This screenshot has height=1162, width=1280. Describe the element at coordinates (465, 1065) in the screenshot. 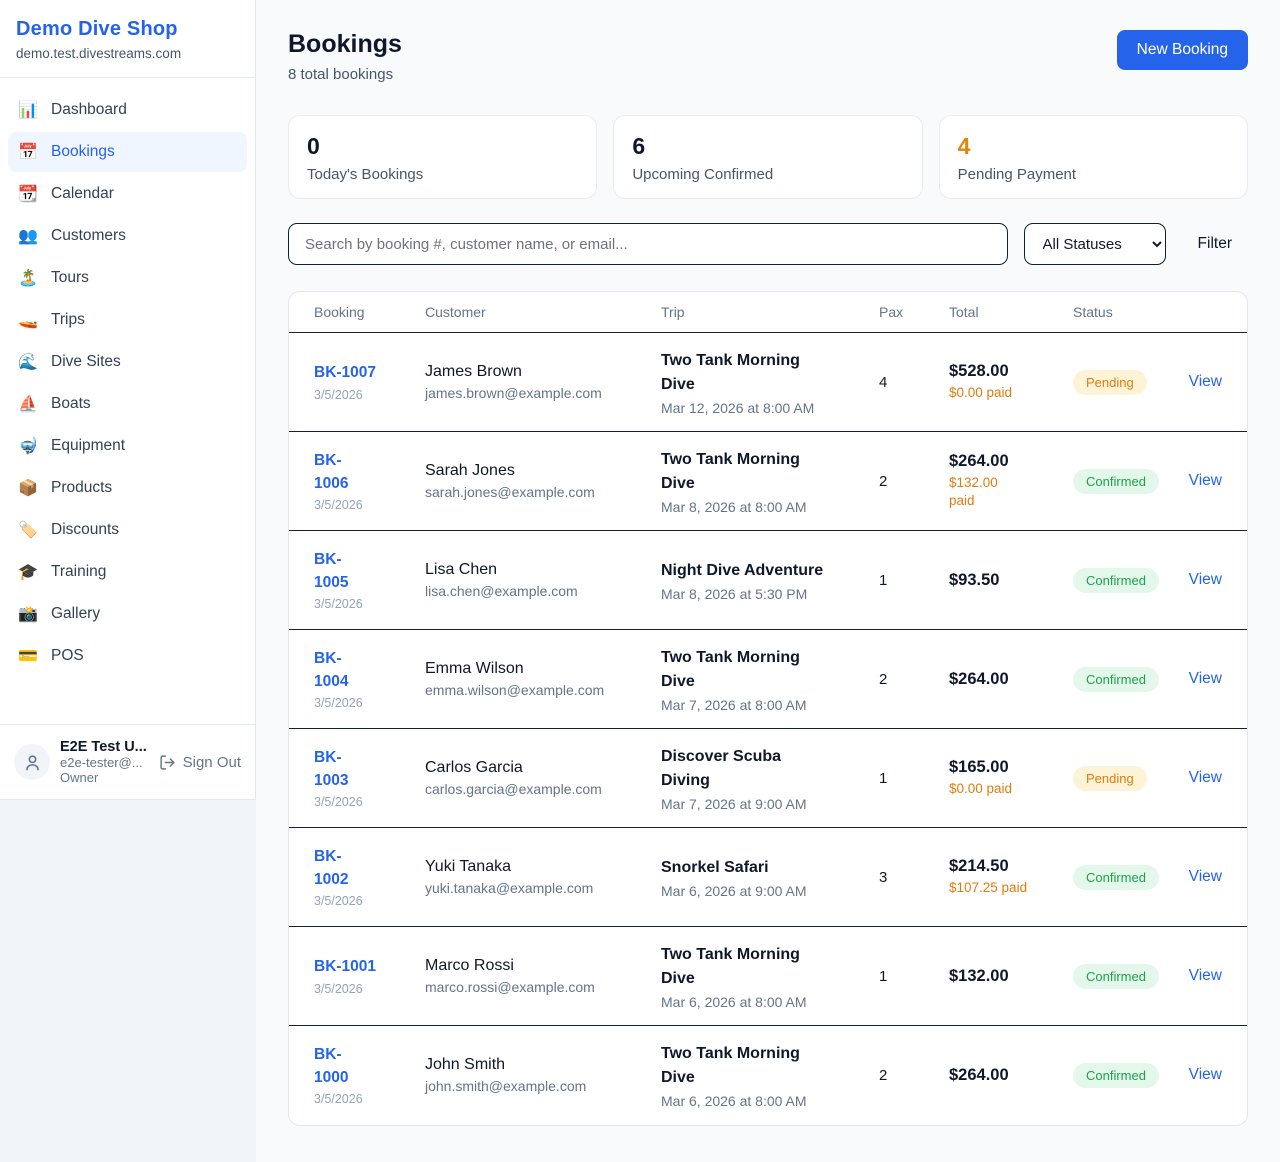

I see `customer-name: John Smith` at that location.